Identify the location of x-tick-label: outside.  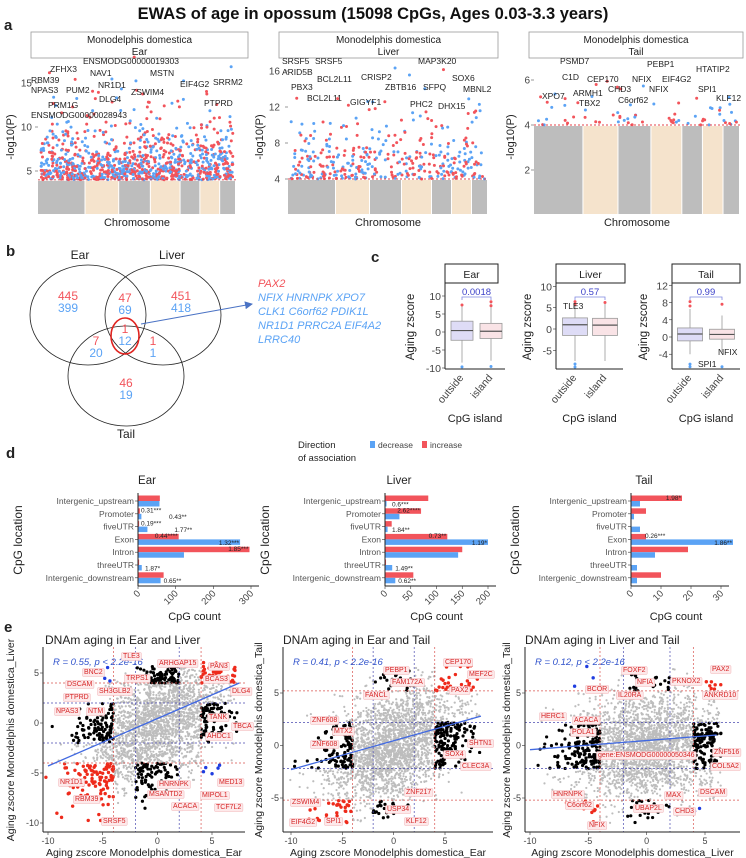
(678, 389).